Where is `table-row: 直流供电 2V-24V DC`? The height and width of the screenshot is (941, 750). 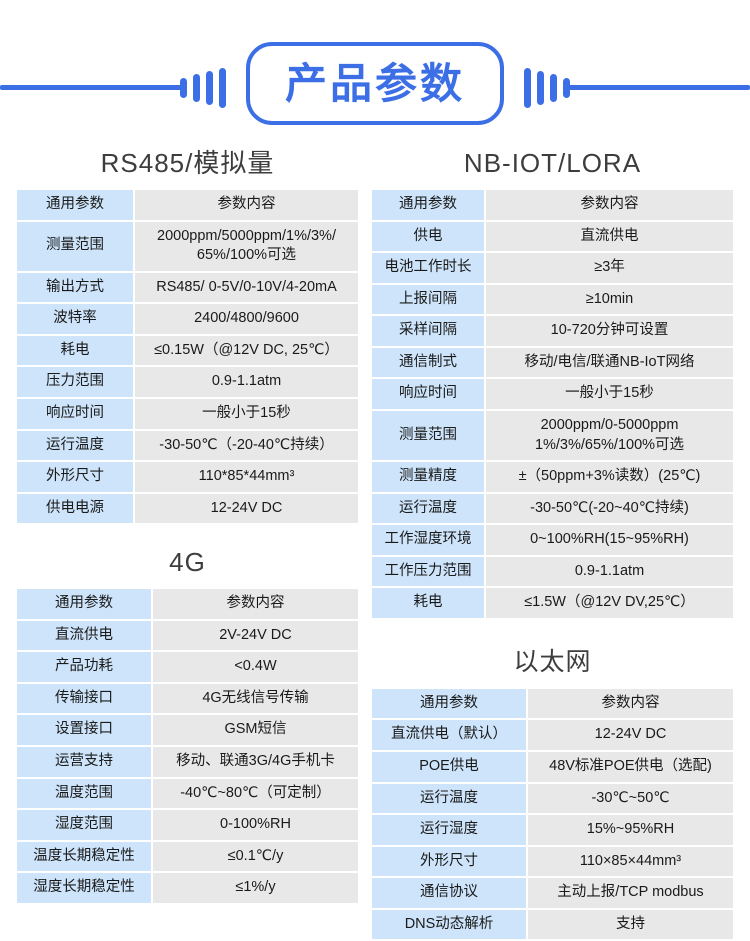 table-row: 直流供电 2V-24V DC is located at coordinates (187, 635).